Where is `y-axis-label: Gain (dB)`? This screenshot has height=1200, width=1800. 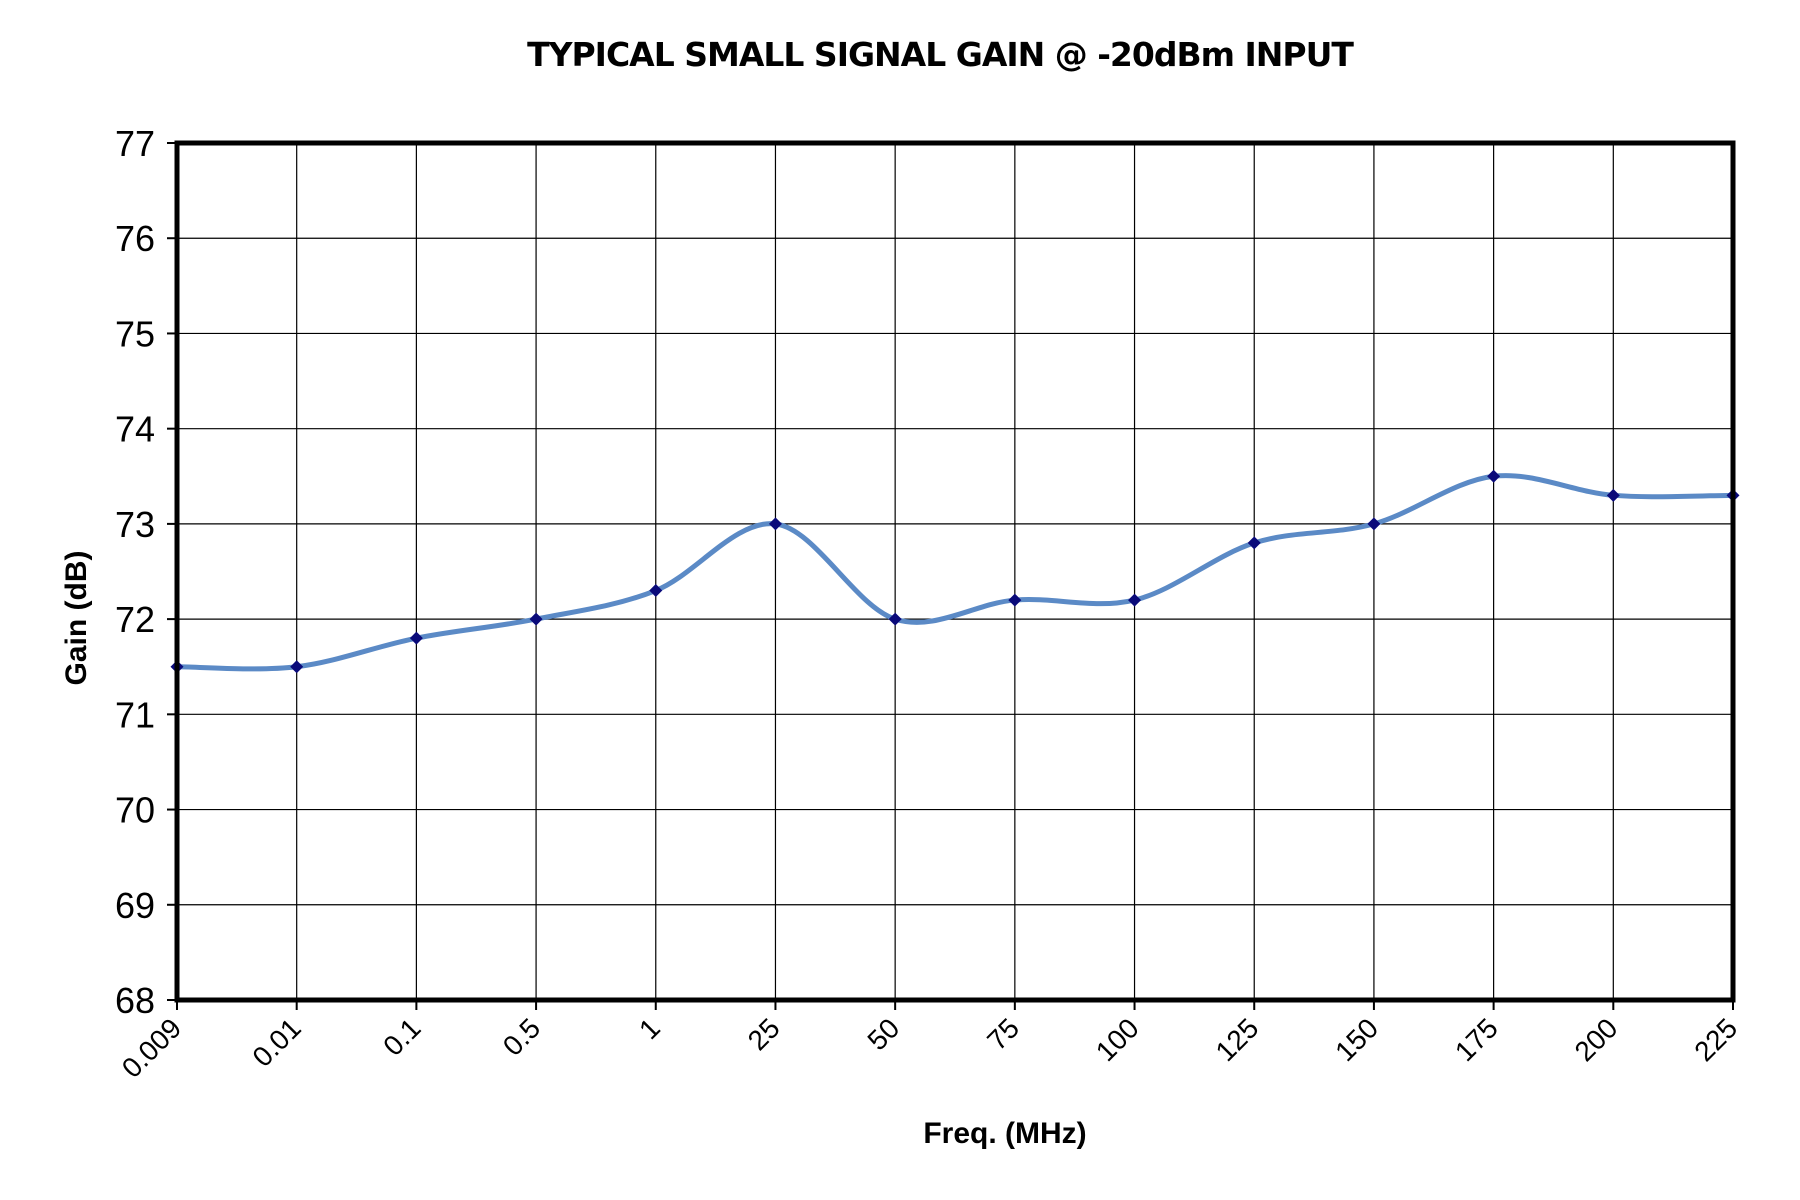 y-axis-label: Gain (dB) is located at coordinates (76, 618).